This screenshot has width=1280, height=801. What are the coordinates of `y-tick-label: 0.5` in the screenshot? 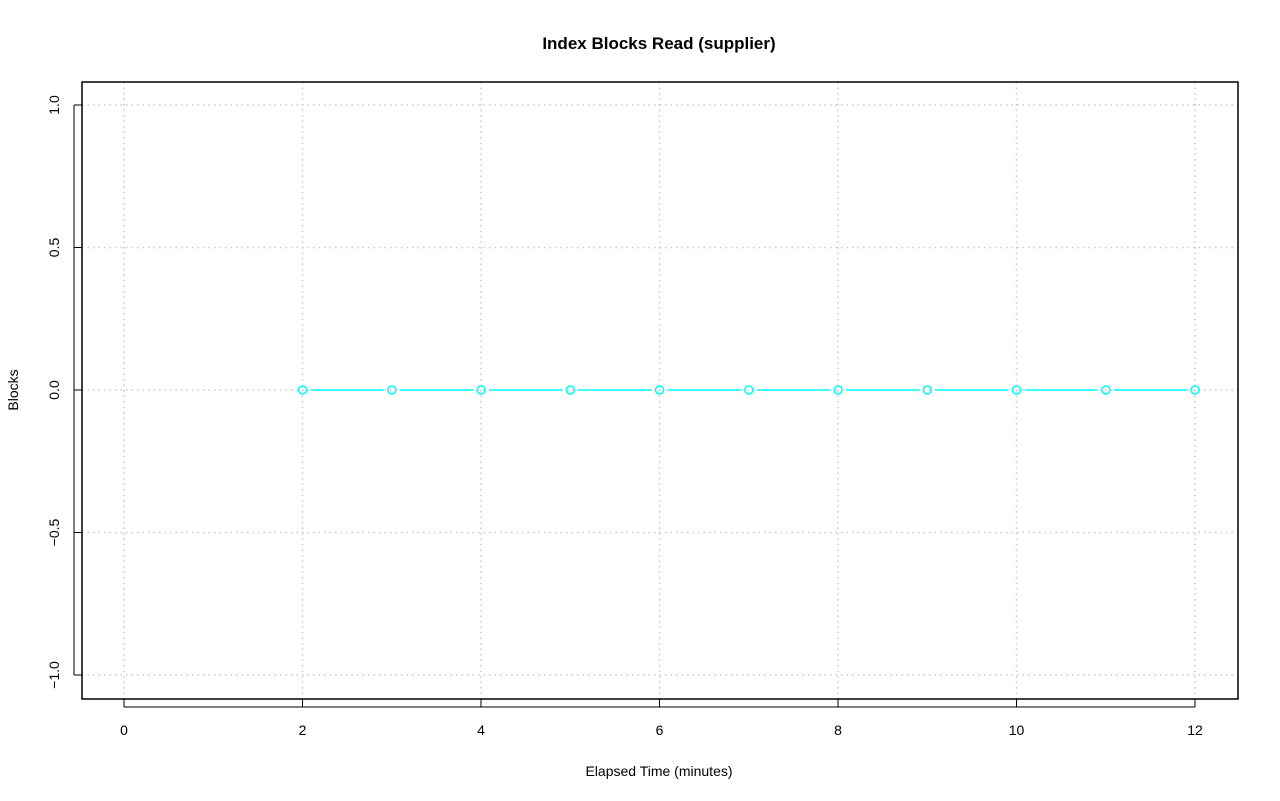 It's located at (54, 248).